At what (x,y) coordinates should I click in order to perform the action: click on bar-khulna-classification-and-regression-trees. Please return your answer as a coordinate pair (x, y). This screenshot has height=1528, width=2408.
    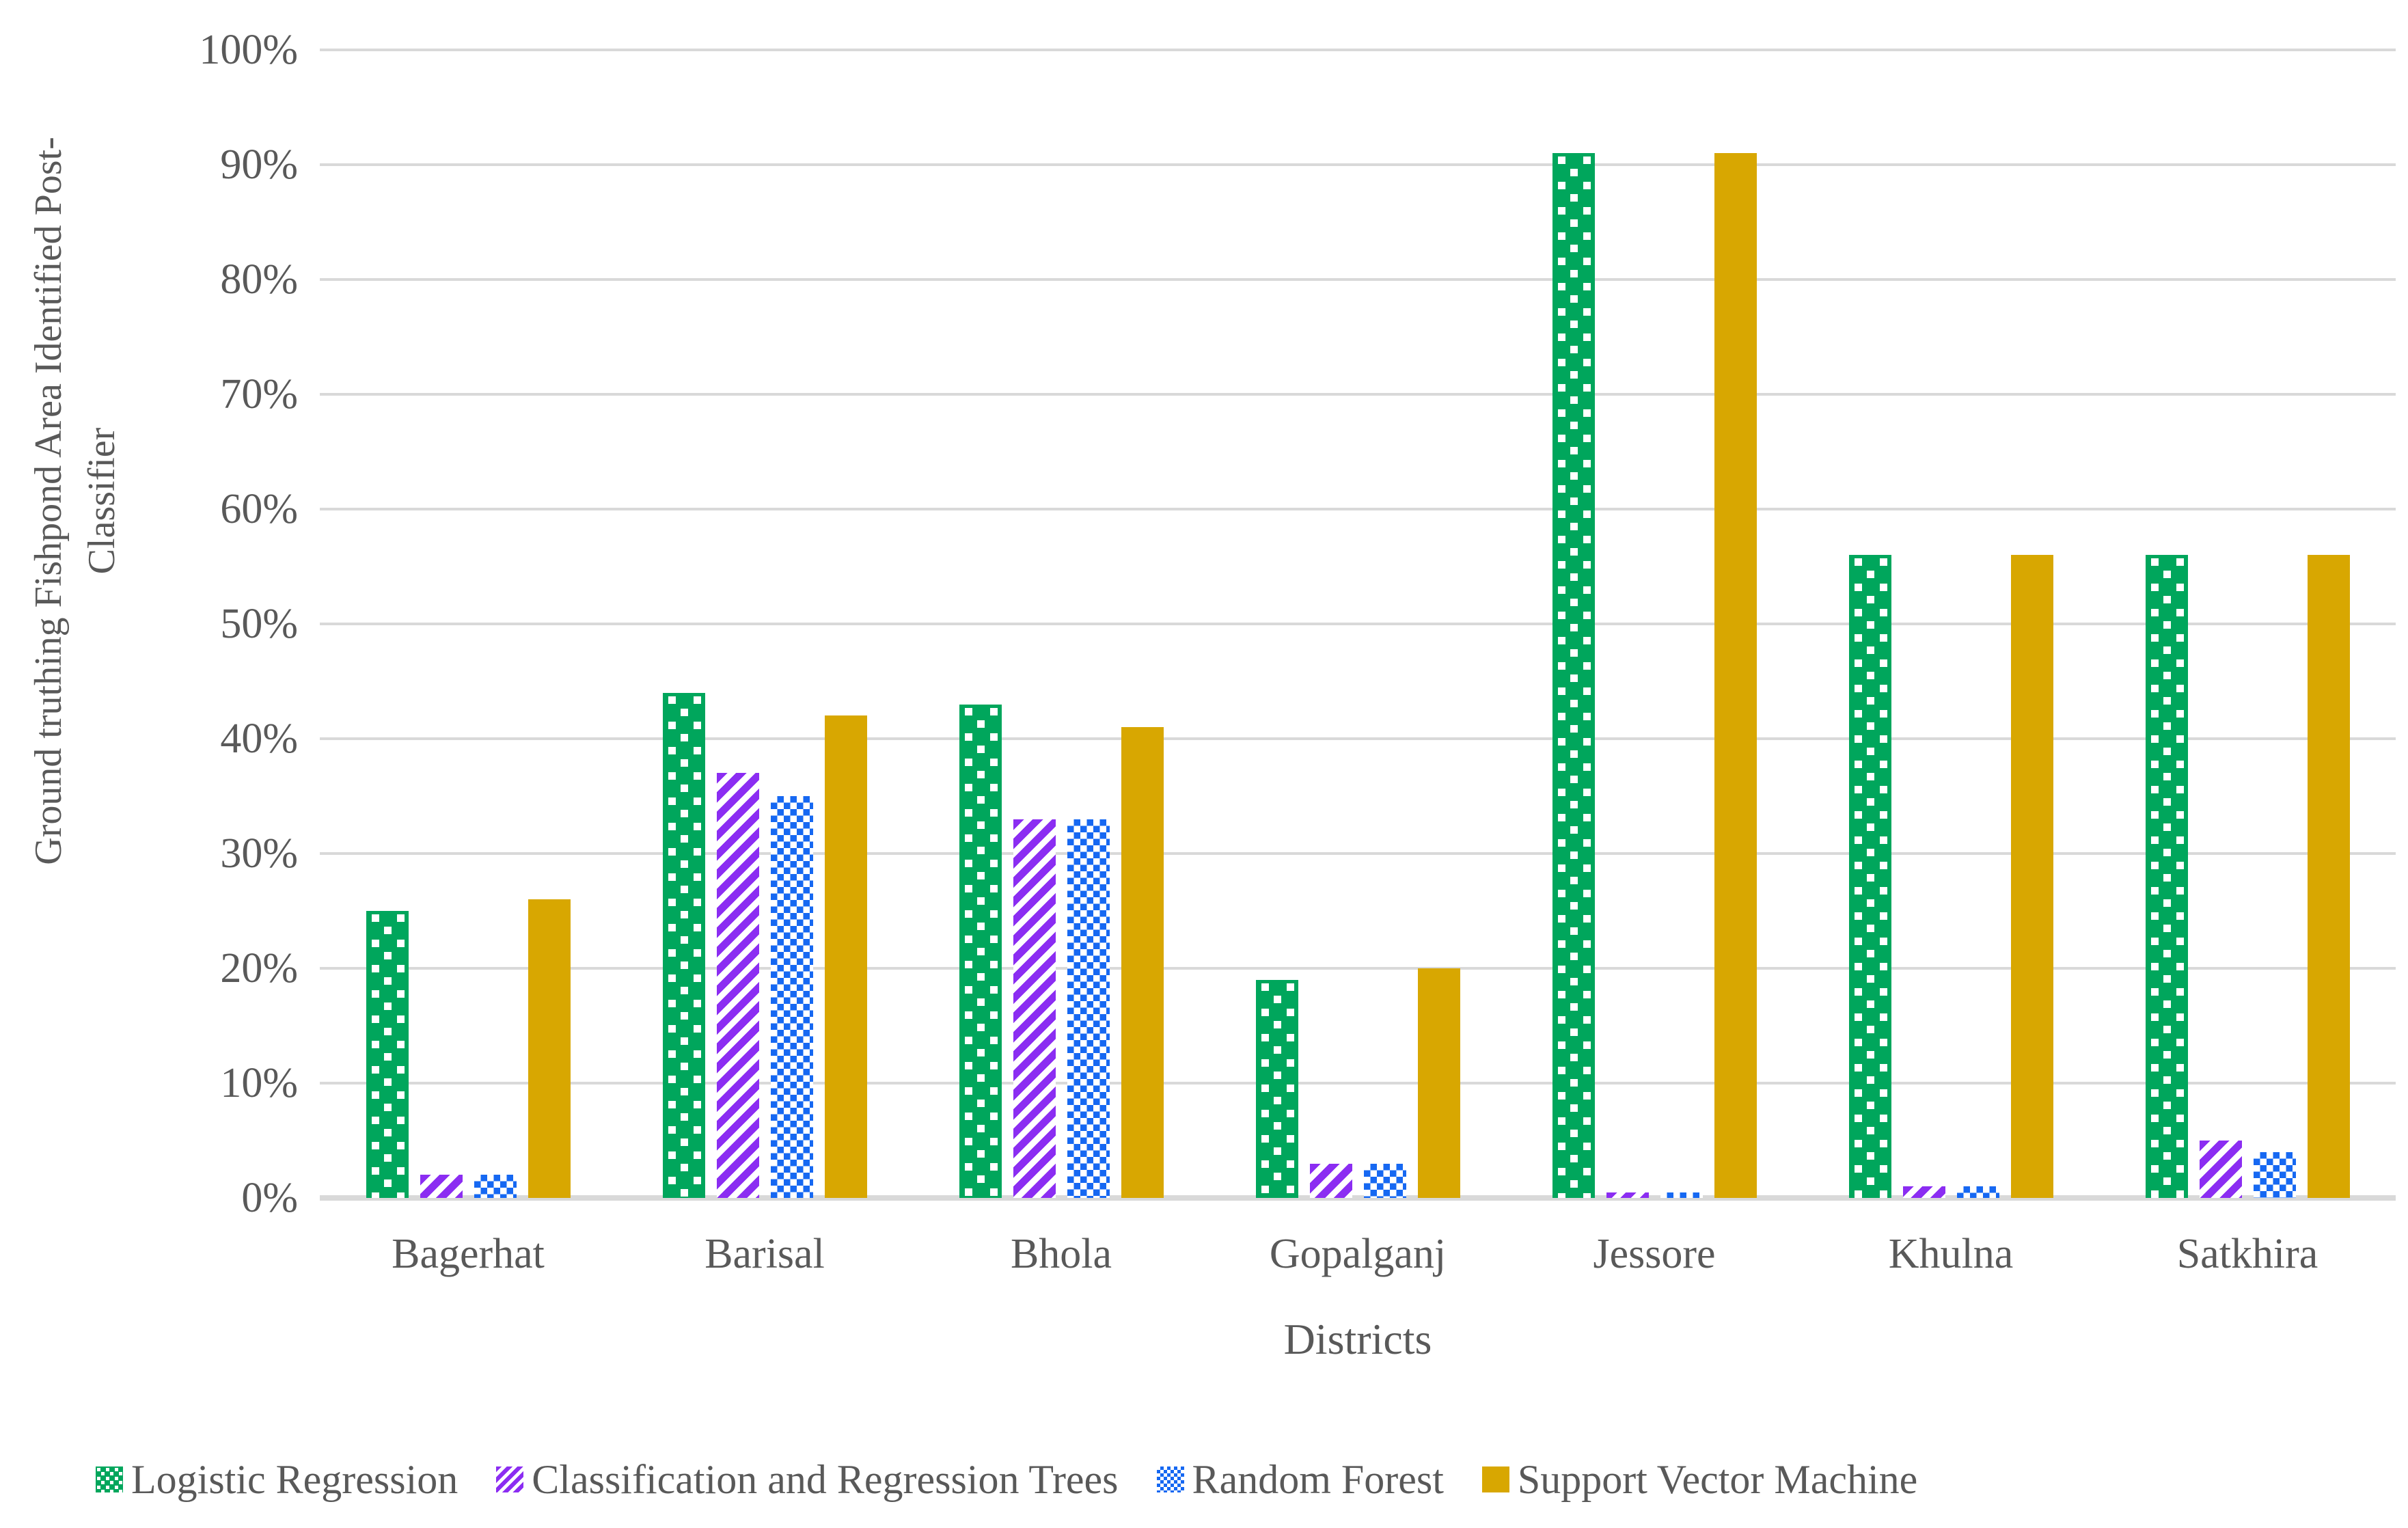
    Looking at the image, I should click on (1923, 1192).